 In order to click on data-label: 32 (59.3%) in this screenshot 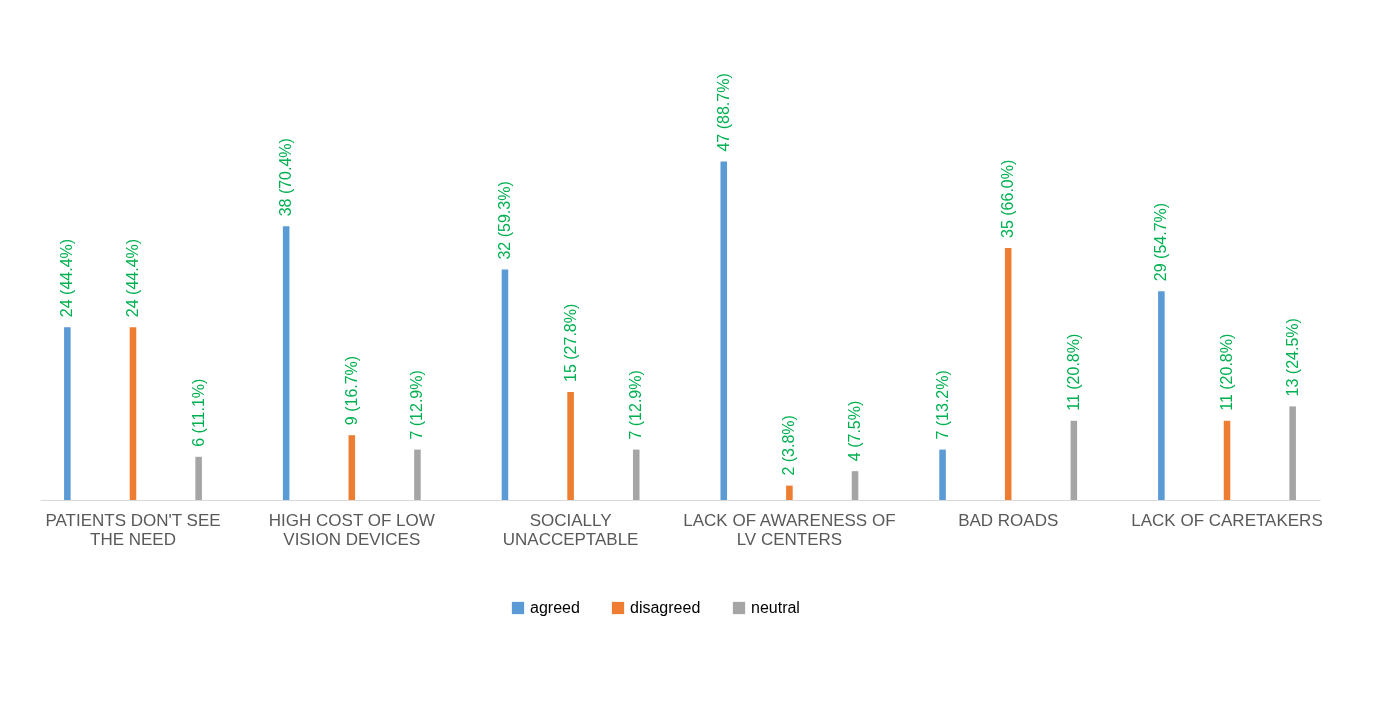, I will do `click(504, 220)`.